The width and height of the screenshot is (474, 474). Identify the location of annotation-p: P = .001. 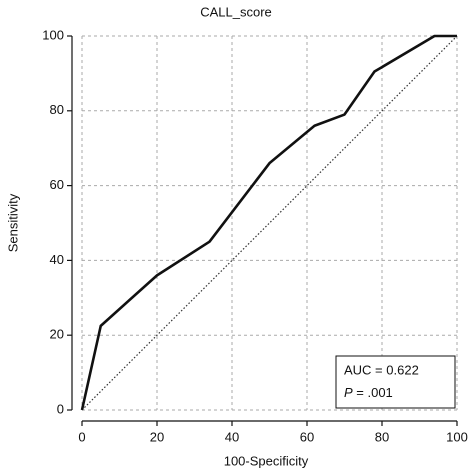
(368, 392).